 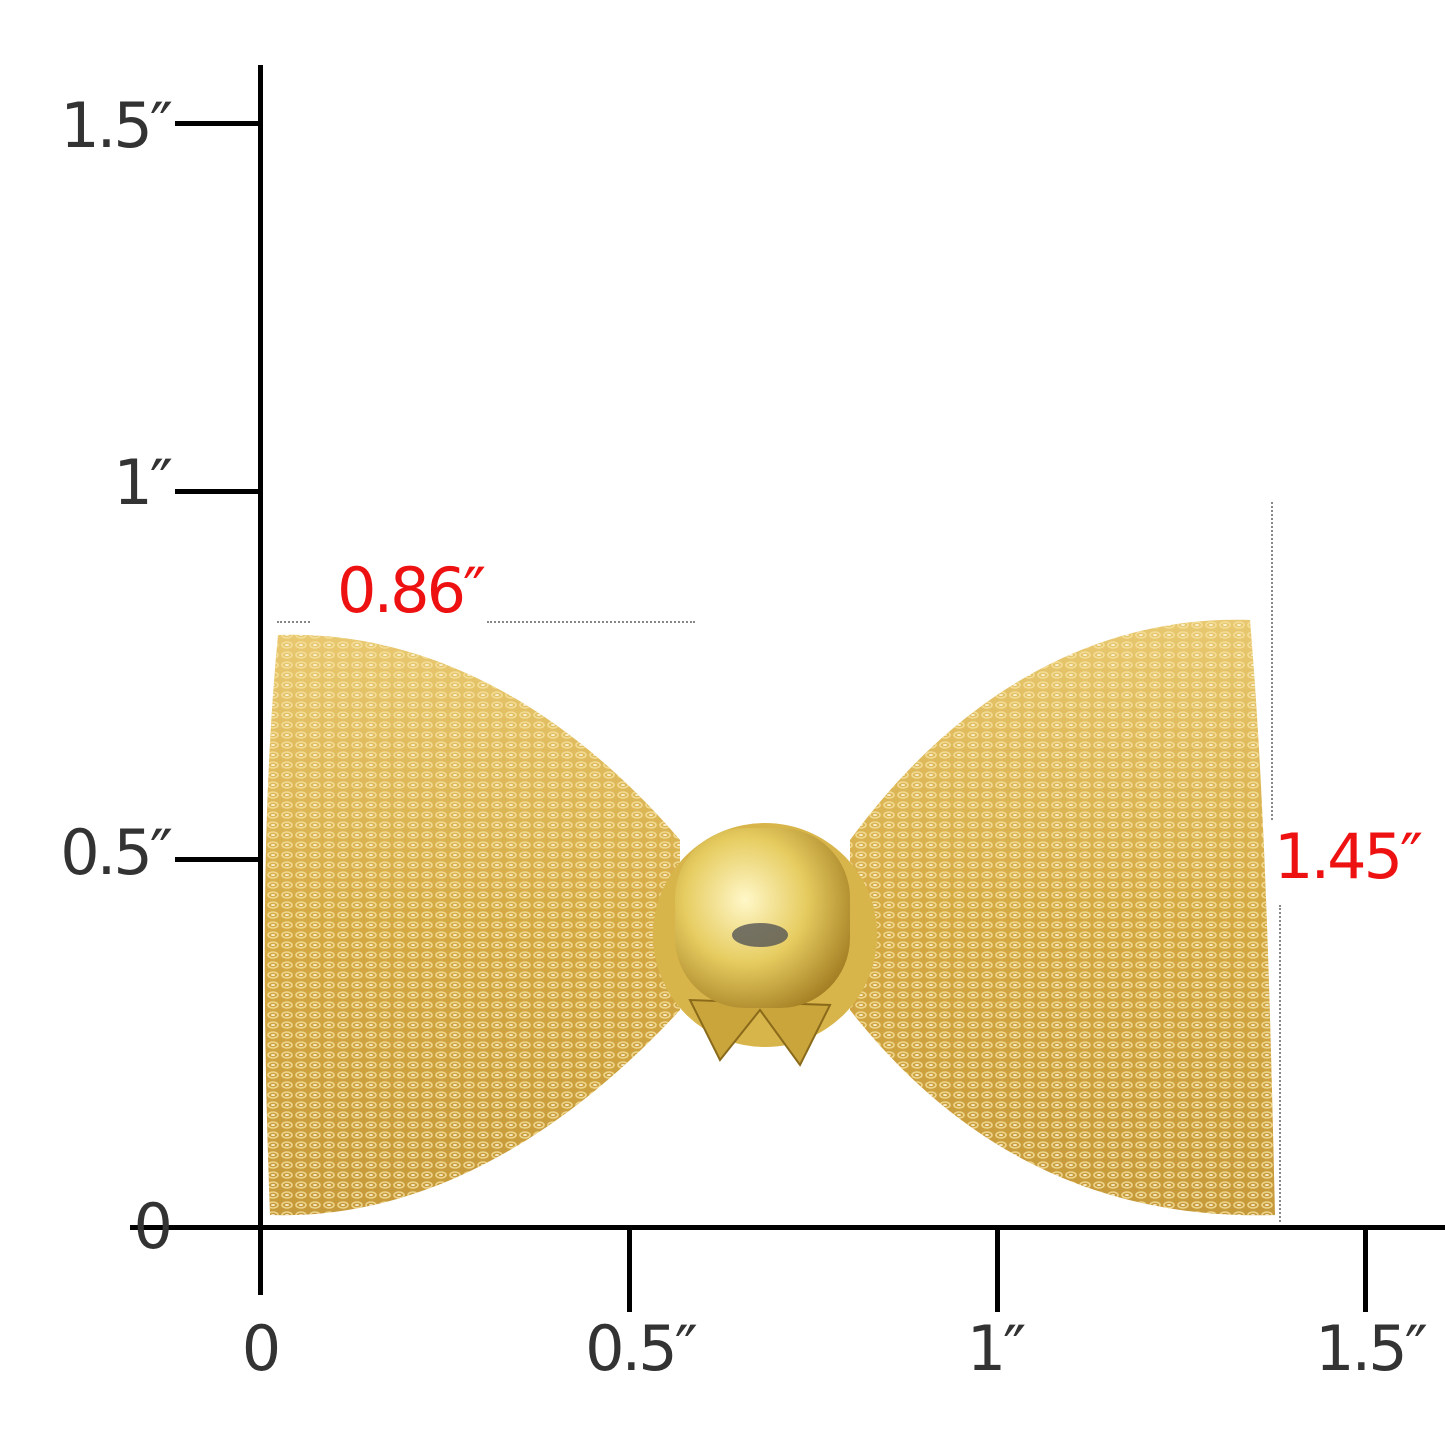 What do you see at coordinates (260, 680) in the screenshot?
I see `y-axis` at bounding box center [260, 680].